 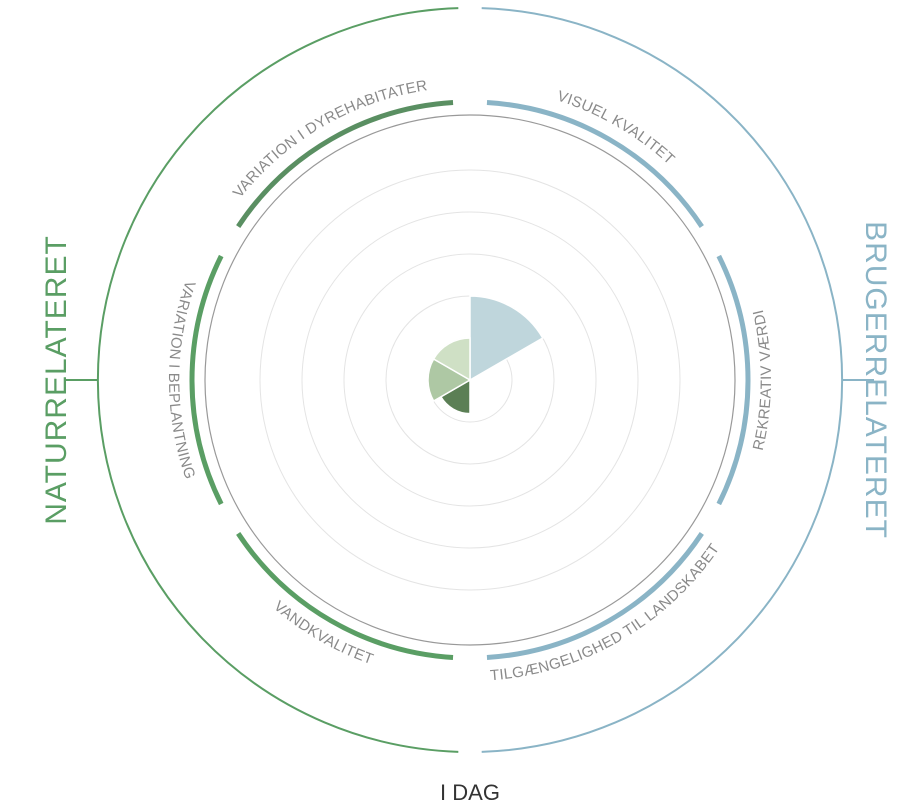 What do you see at coordinates (616, 128) in the screenshot?
I see `category-label: VISUEL KVALITET` at bounding box center [616, 128].